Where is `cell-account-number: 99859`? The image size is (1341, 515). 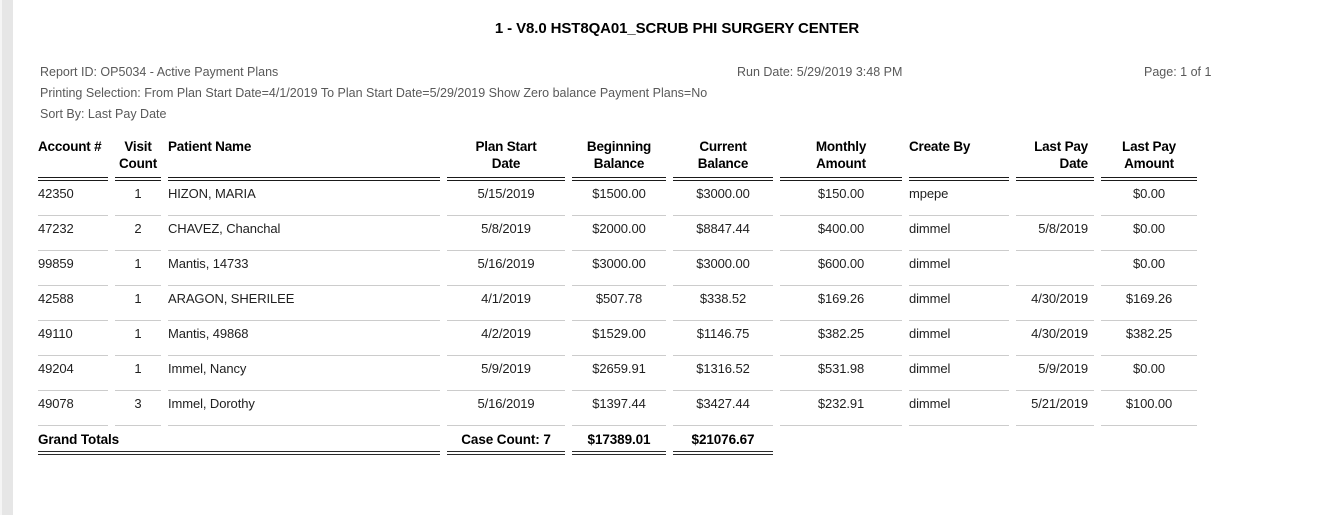 cell-account-number: 99859 is located at coordinates (73, 268).